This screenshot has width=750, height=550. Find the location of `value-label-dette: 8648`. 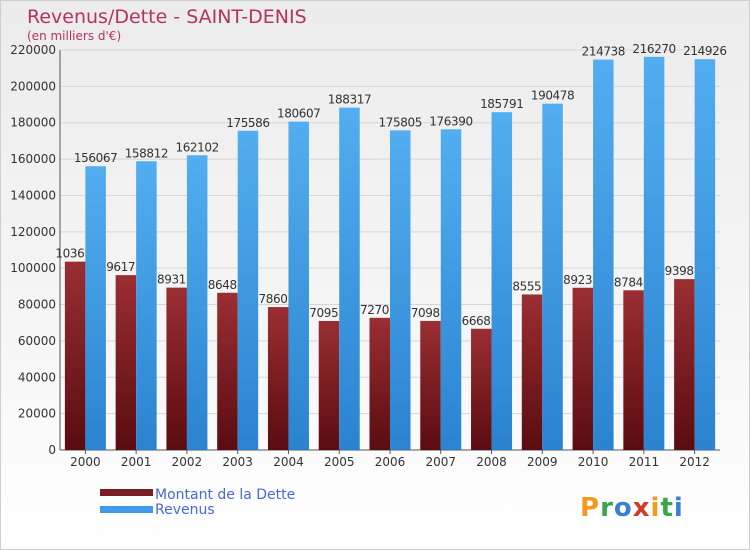

value-label-dette: 8648 is located at coordinates (222, 285).